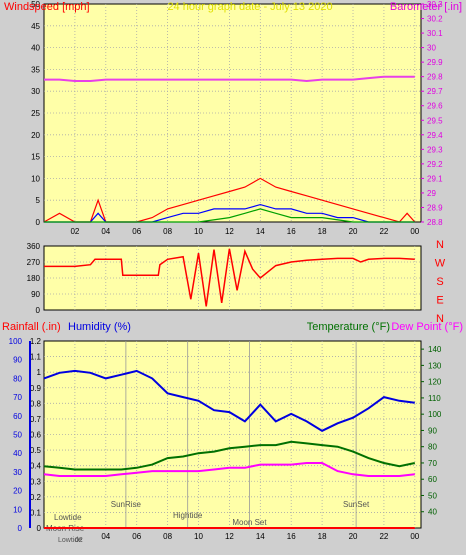 The image size is (466, 555). Describe the element at coordinates (136, 231) in the screenshot. I see `wind-xtick-label: 06` at that location.